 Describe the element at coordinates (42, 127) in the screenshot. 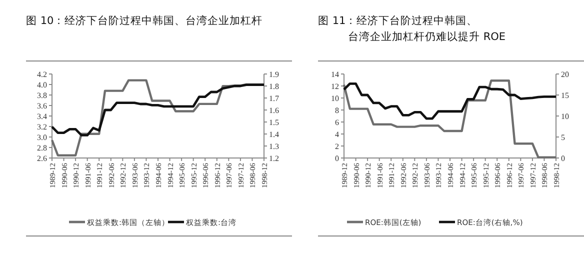

I see `y-tick-label: 3.2` at that location.